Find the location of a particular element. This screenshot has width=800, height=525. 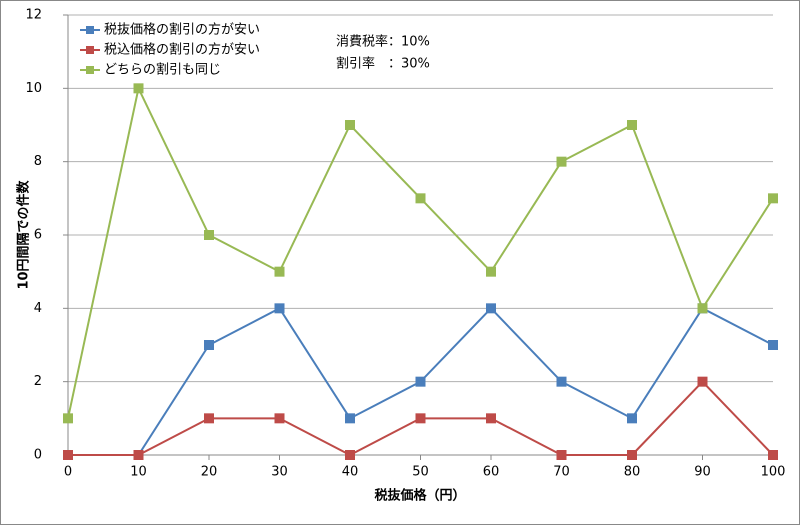

x-tick-label: 20 is located at coordinates (209, 472).